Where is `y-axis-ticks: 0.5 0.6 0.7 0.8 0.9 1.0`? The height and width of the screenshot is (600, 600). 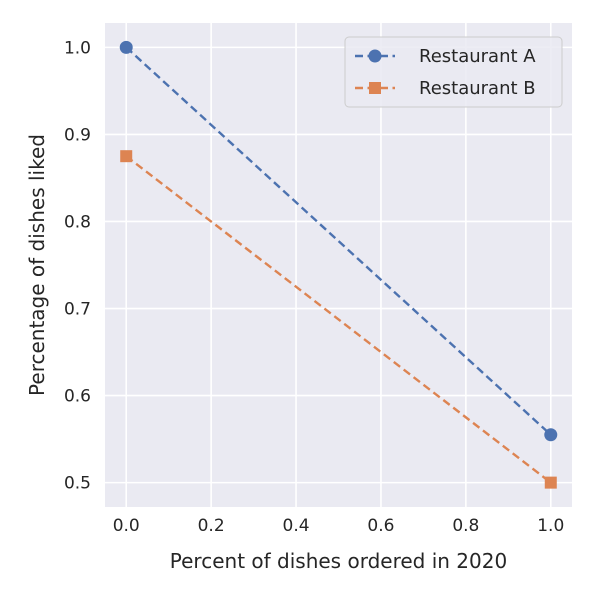 y-axis-ticks: 0.5 0.6 0.7 0.8 0.9 1.0 is located at coordinates (77, 265).